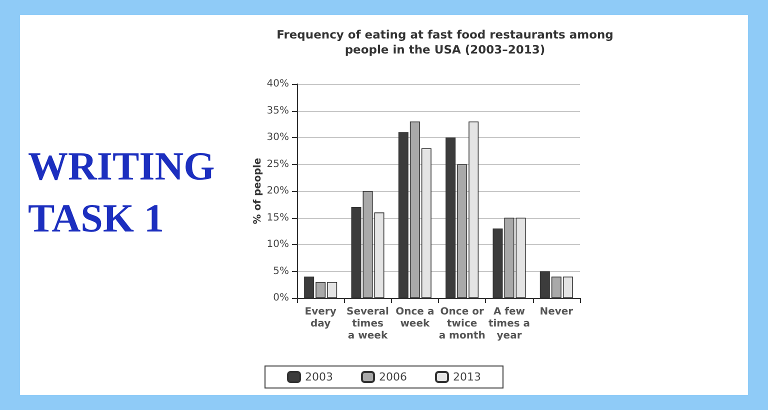 The image size is (768, 410). I want to click on y-tick-label: 20%, so click(277, 191).